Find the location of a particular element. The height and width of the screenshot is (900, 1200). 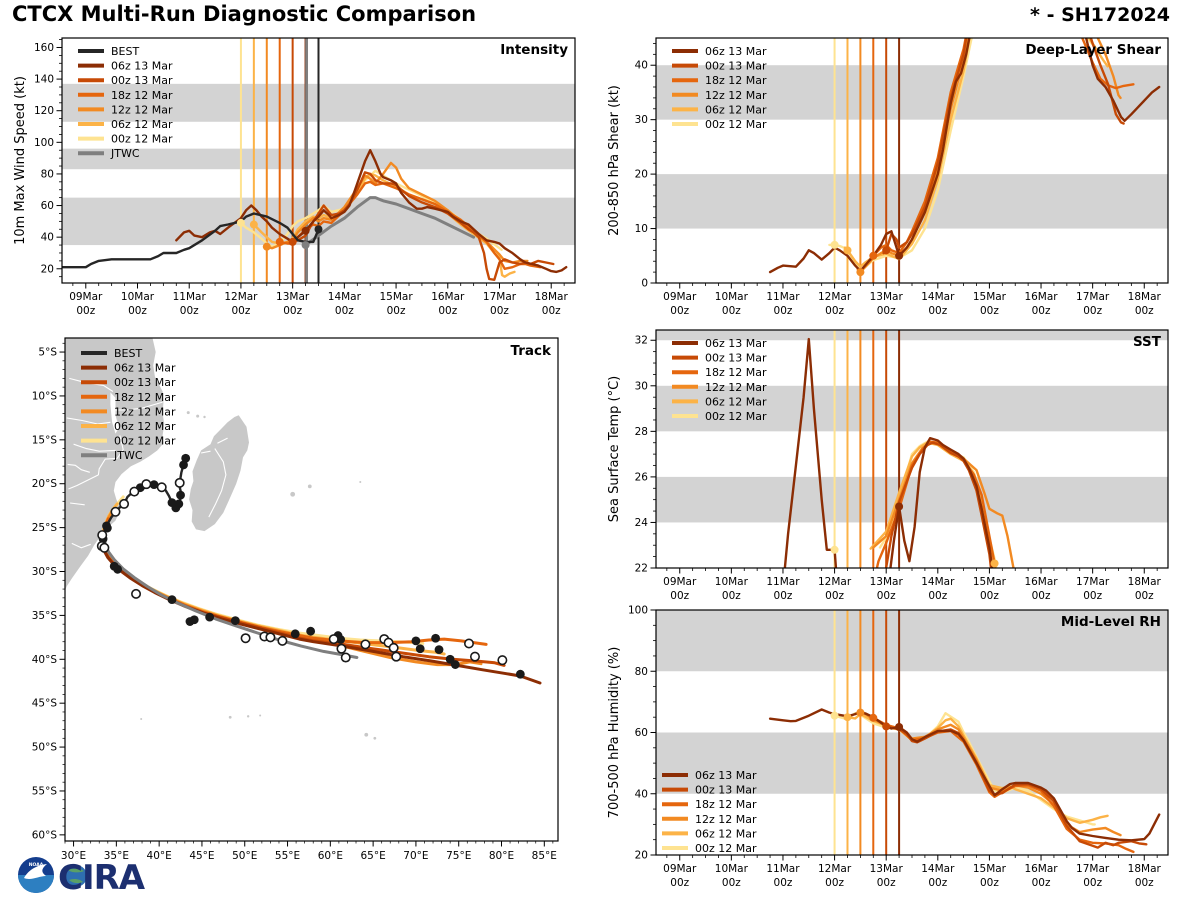

track-r18z12 is located at coordinates (294, 581).